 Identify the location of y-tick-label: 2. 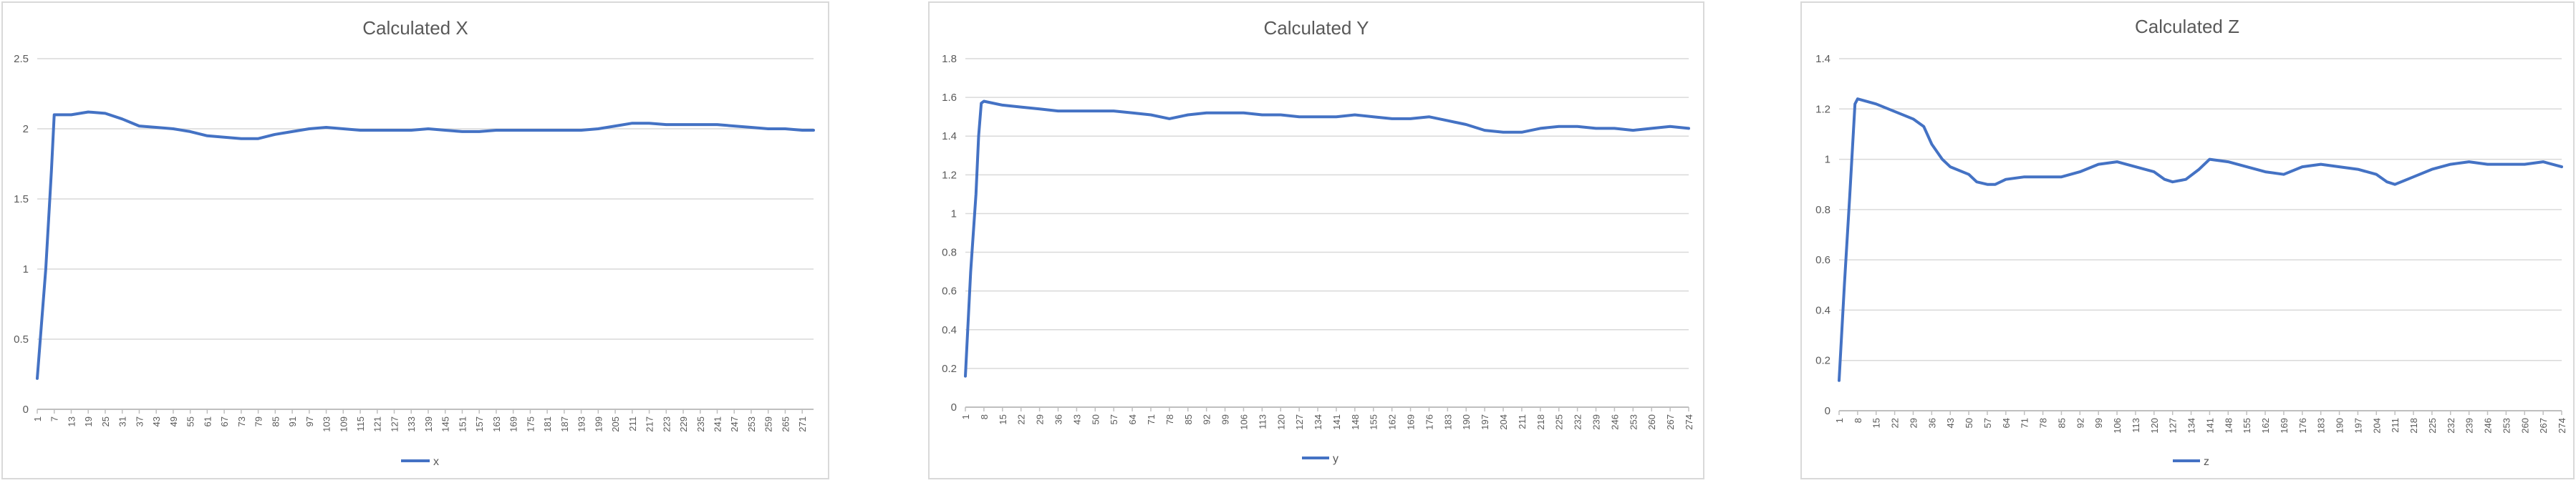
(26, 129).